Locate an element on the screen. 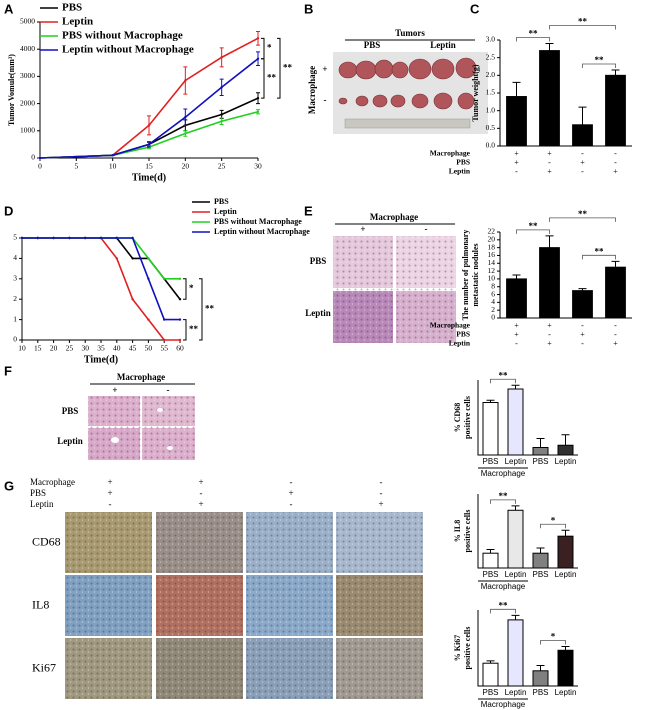 The height and width of the screenshot is (710, 650). y-tick-label: 3000 is located at coordinates (27, 75).